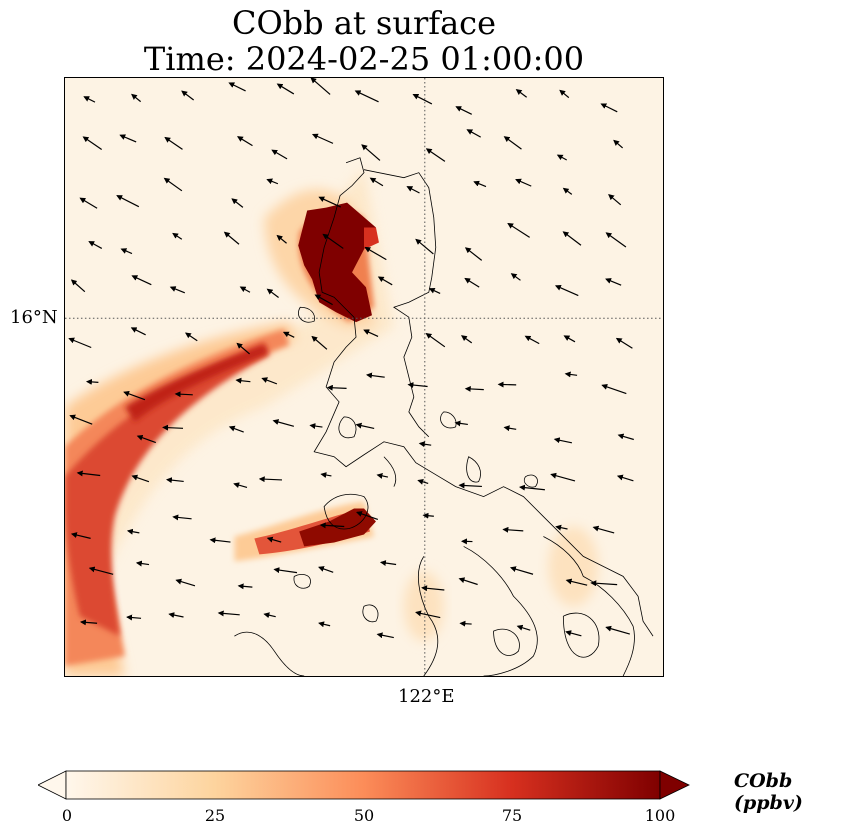 The image size is (854, 836). What do you see at coordinates (67, 815) in the screenshot?
I see `colorbar-tick-0: 0` at bounding box center [67, 815].